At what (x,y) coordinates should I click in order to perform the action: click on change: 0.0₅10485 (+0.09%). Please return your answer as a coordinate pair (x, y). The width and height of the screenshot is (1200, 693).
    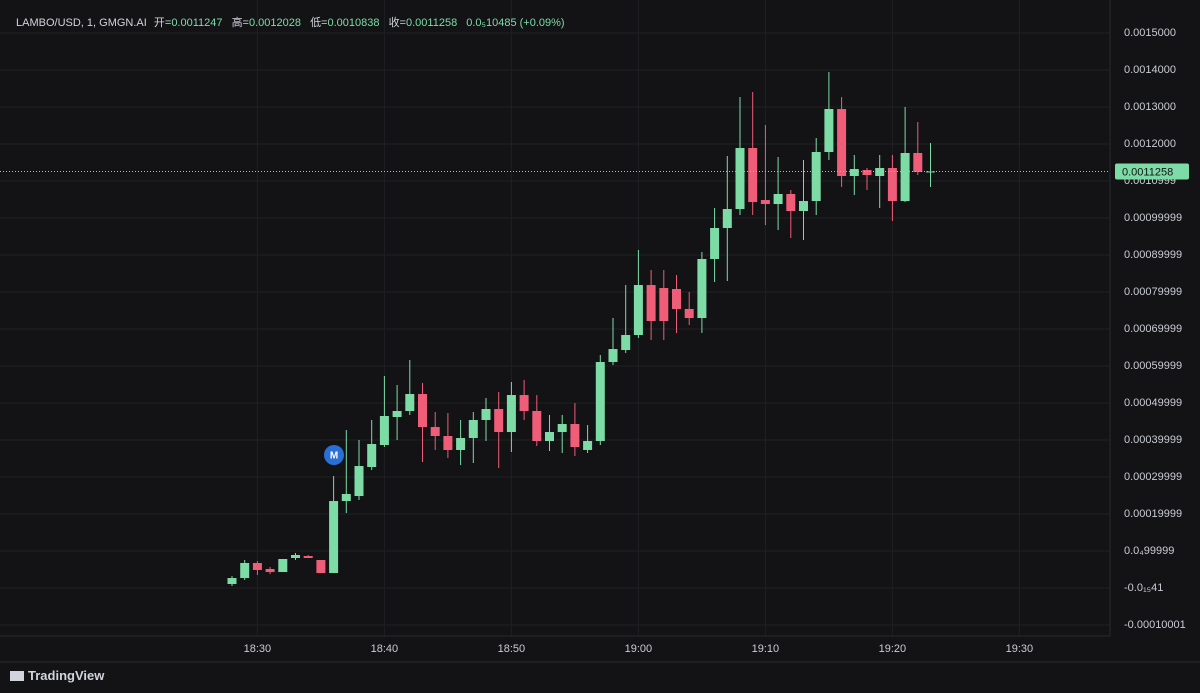
    Looking at the image, I should click on (515, 23).